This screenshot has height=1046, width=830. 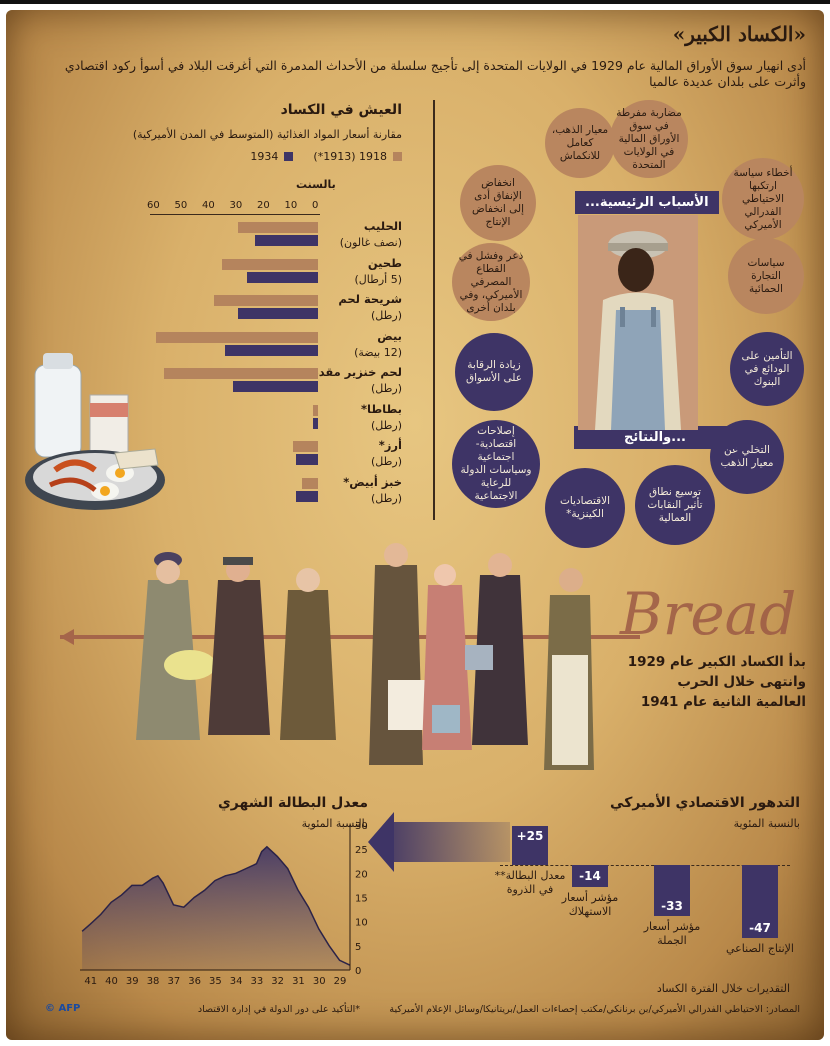 I want to click on y-tick-label: 15, so click(x=361, y=899).